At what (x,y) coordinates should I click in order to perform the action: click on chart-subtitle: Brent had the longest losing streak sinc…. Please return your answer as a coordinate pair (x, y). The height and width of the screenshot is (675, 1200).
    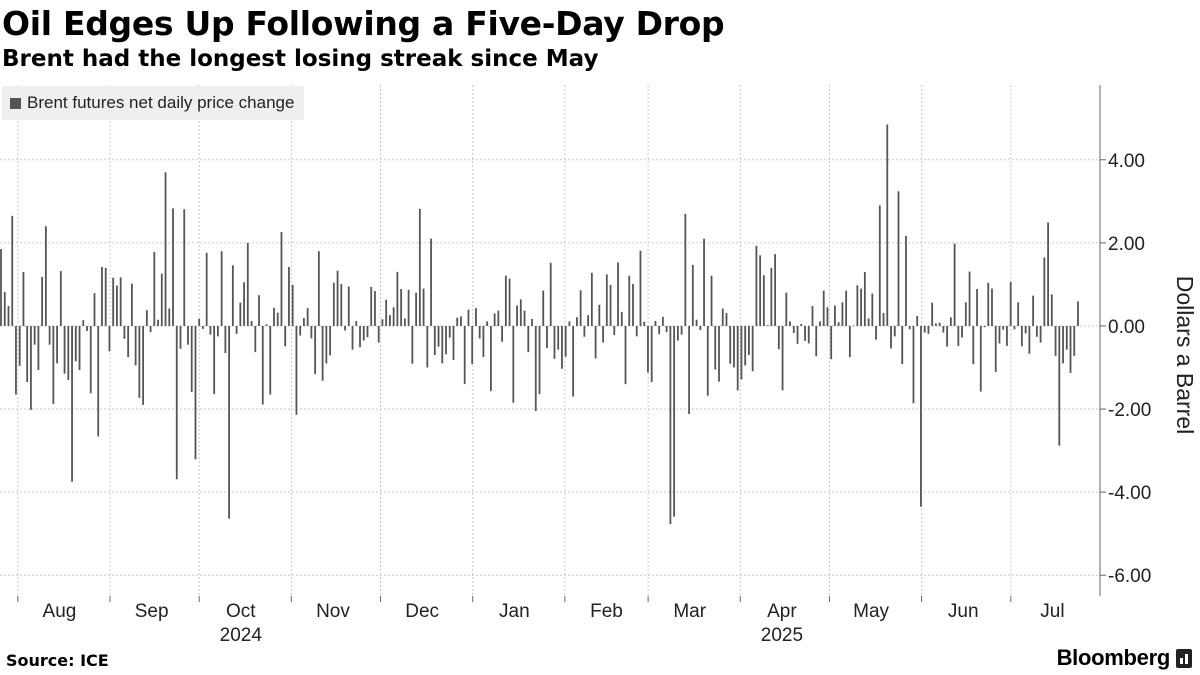
    Looking at the image, I should click on (300, 59).